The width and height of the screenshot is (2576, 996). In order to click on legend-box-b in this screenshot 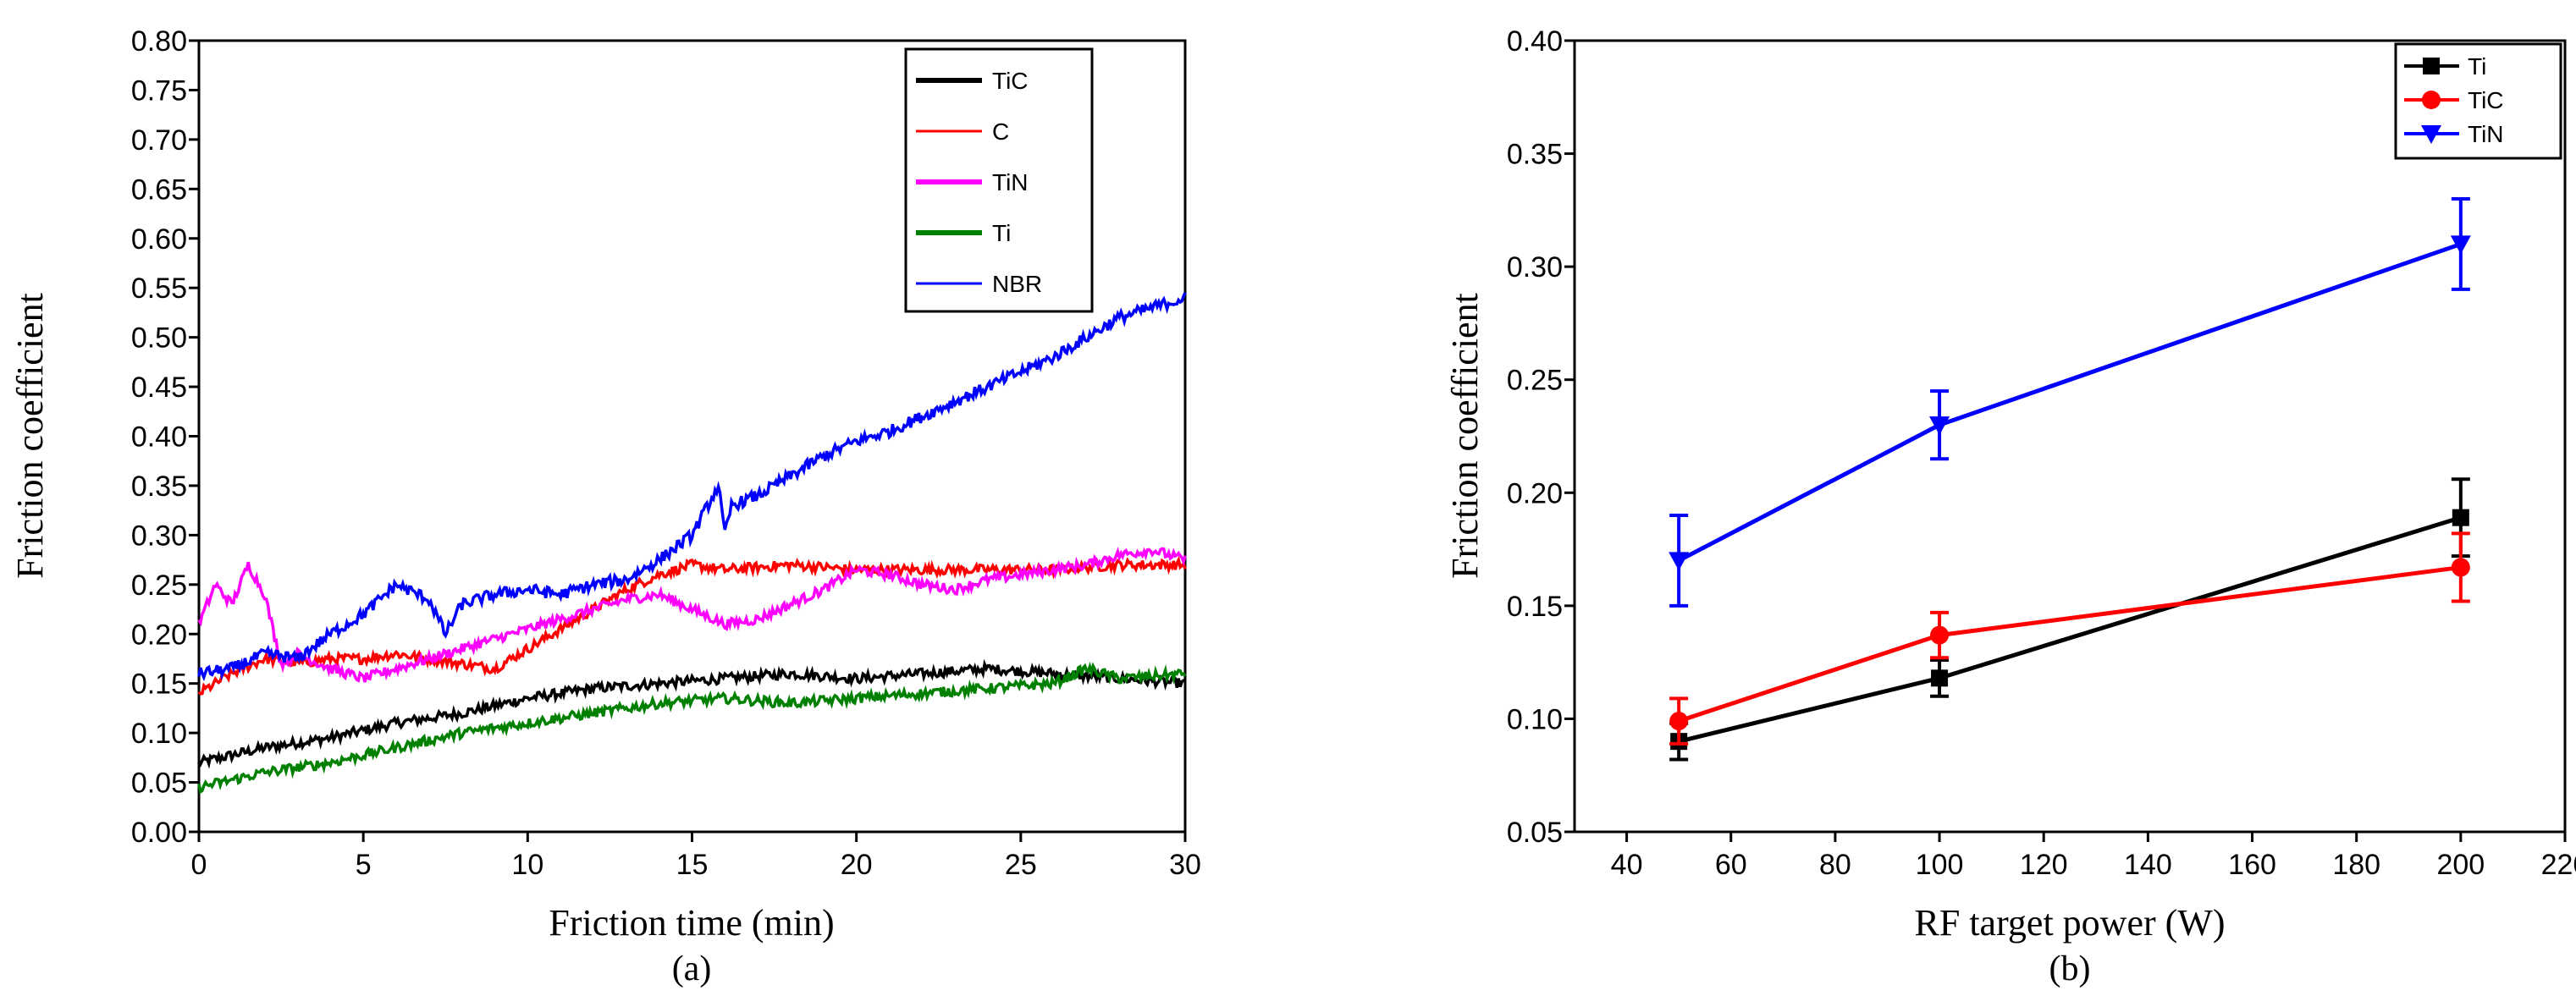, I will do `click(2478, 101)`.